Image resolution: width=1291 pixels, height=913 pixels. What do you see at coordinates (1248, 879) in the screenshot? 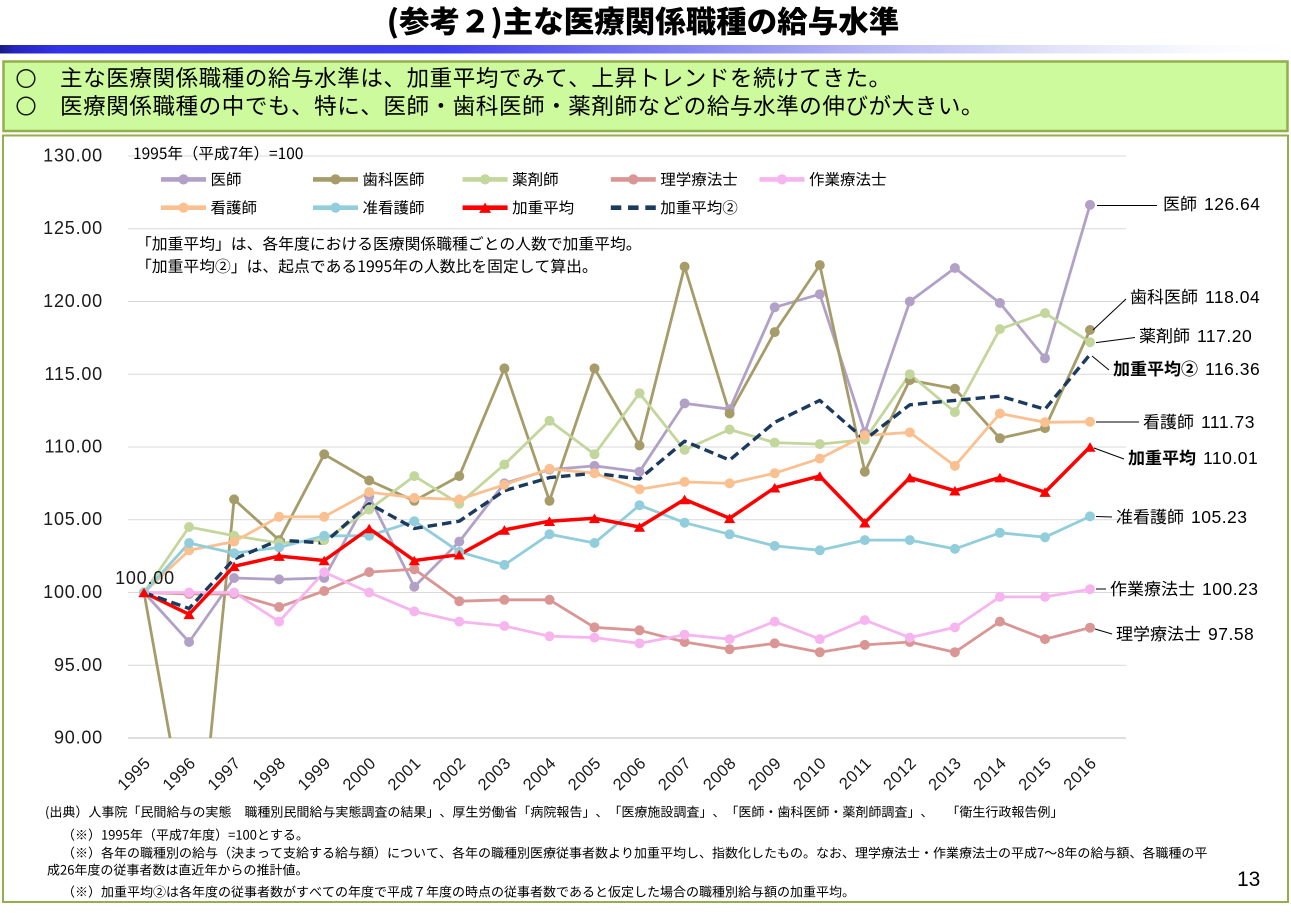
I see `svg-text: 13` at bounding box center [1248, 879].